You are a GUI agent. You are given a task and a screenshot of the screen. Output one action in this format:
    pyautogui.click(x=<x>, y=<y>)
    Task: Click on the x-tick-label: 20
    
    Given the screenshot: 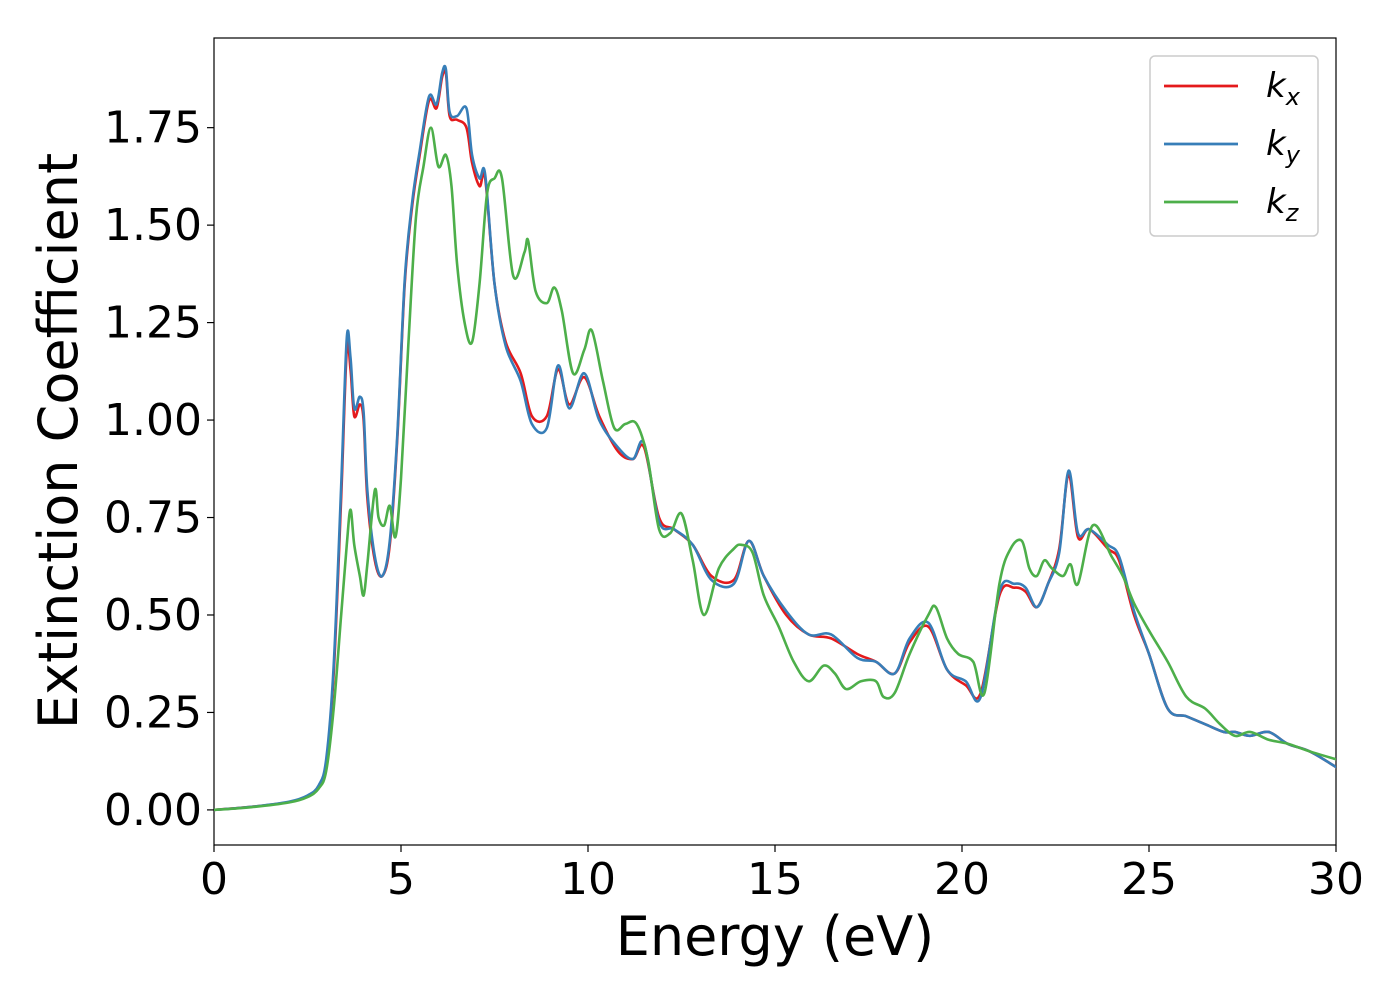 What is the action you would take?
    pyautogui.click(x=962, y=879)
    